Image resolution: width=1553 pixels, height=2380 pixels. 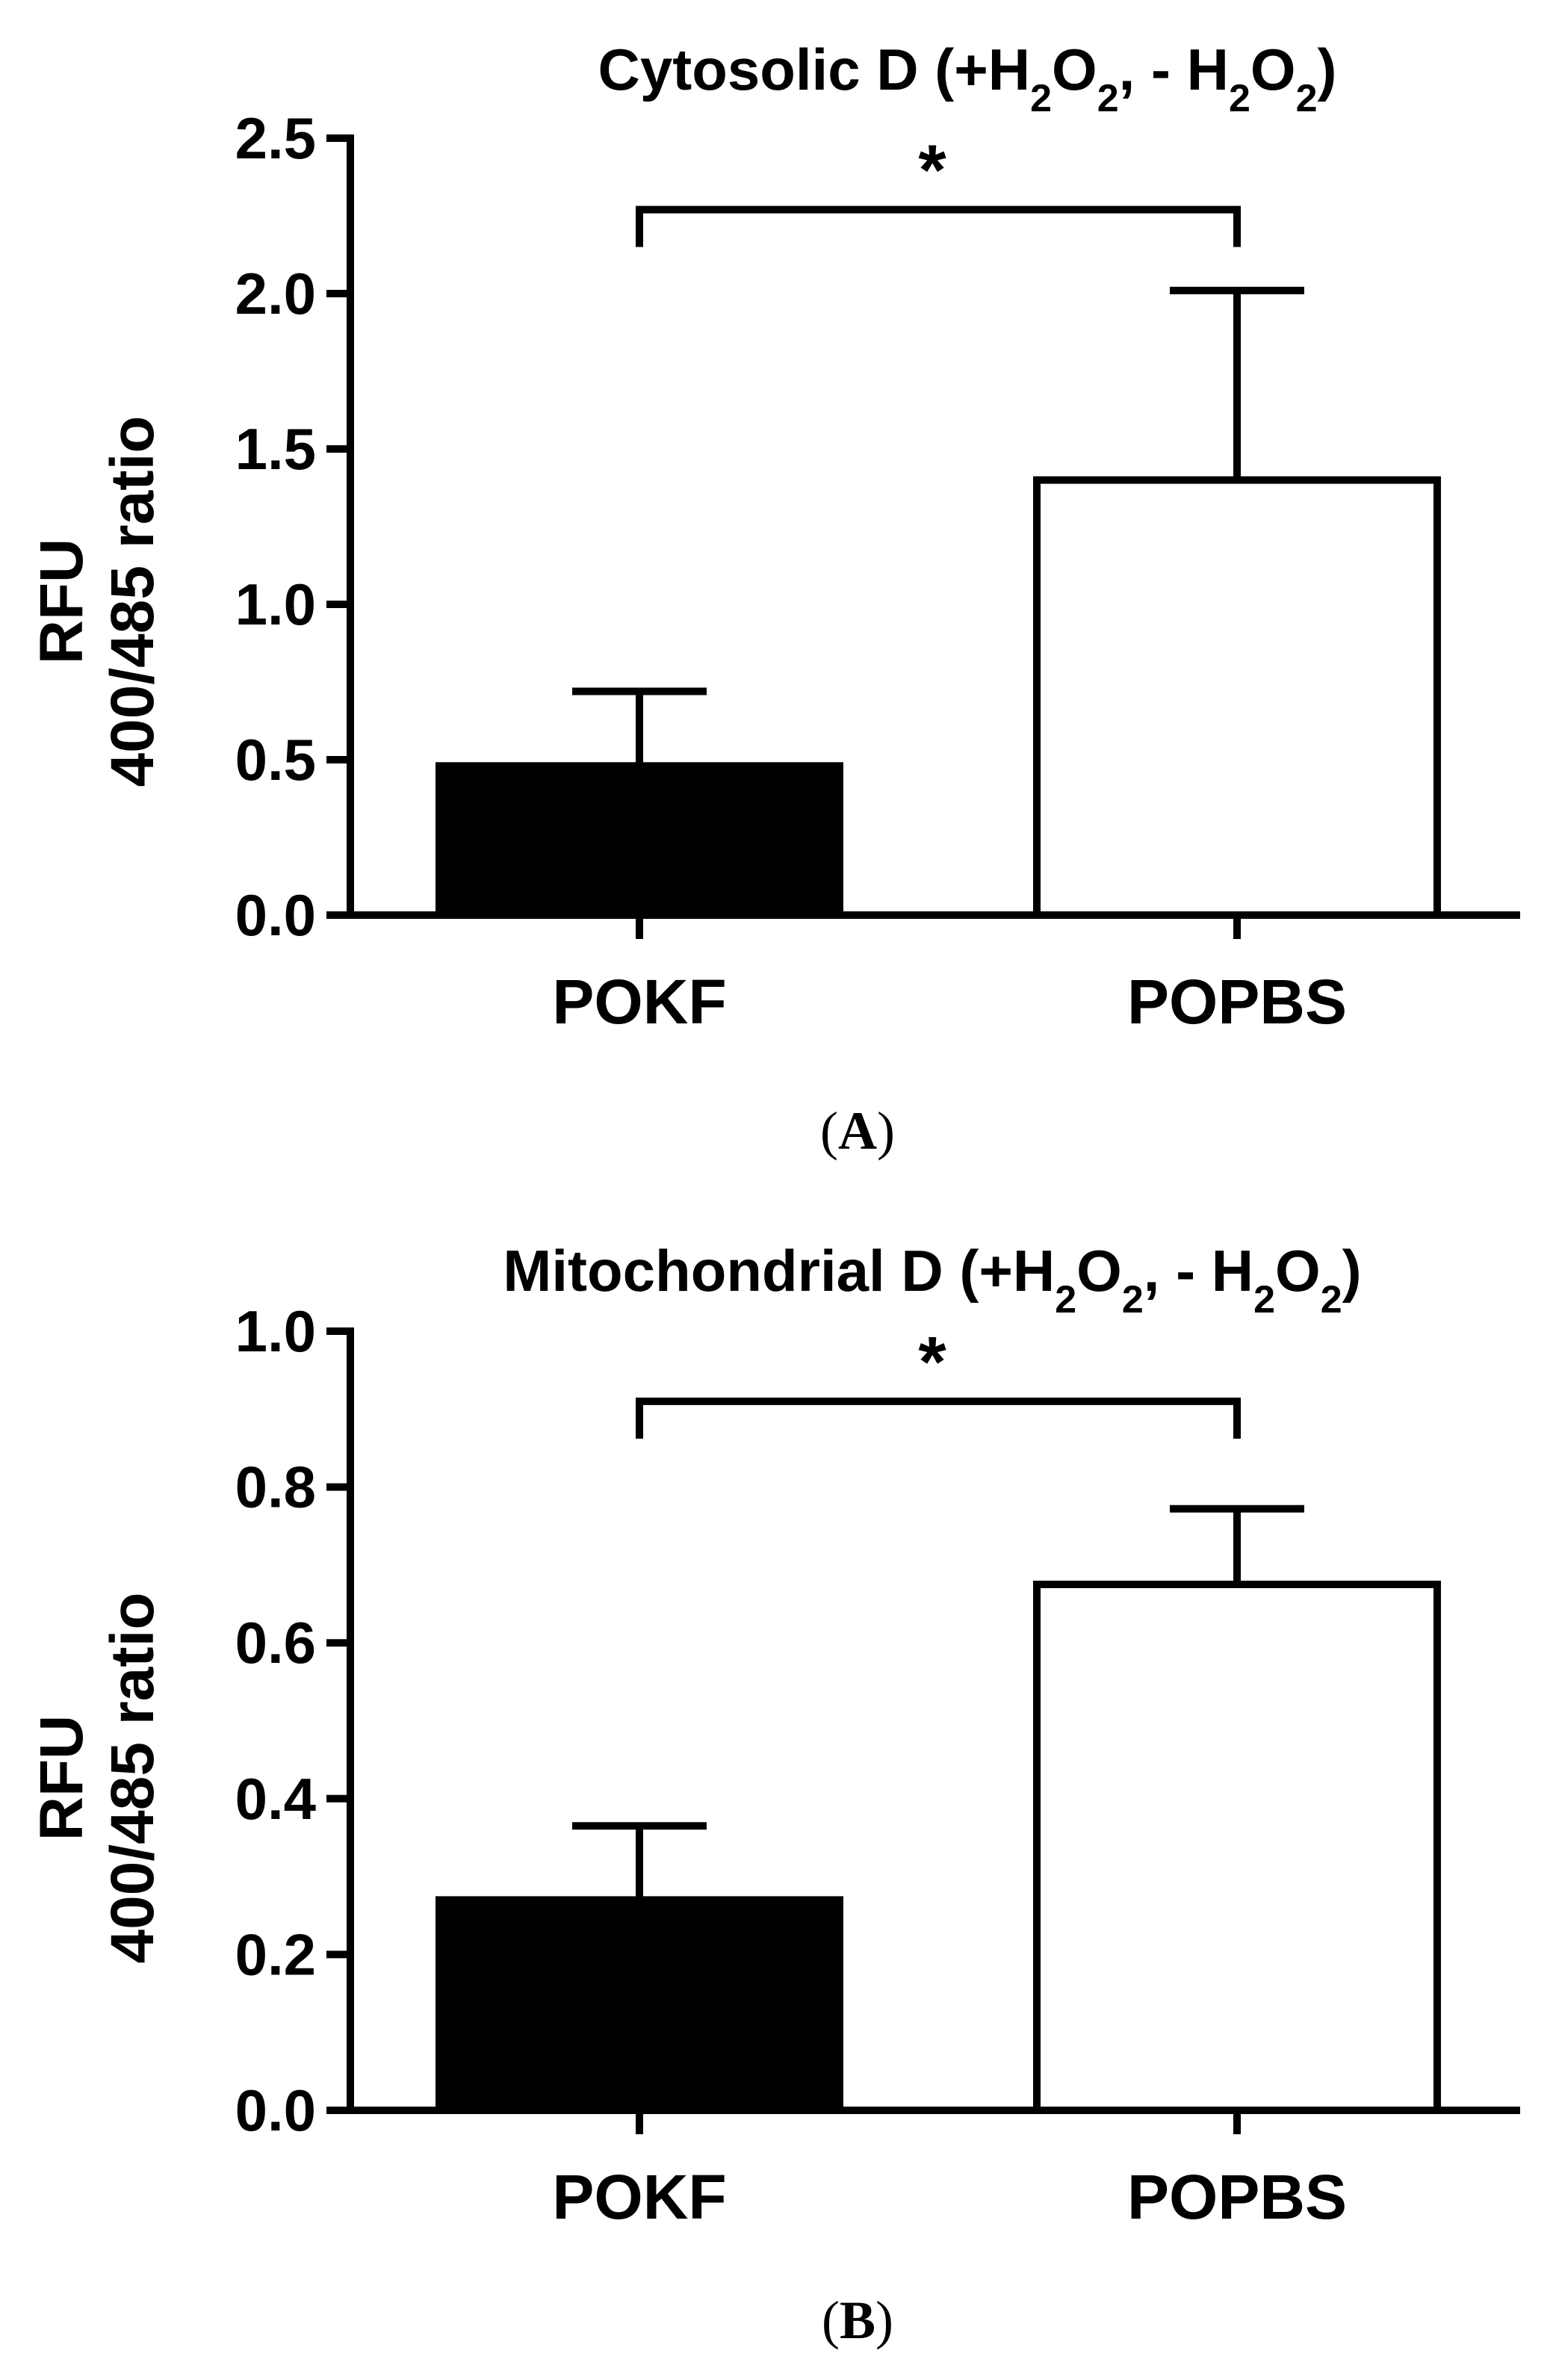 I want to click on y-tick-label: 0.4, so click(x=275, y=1799).